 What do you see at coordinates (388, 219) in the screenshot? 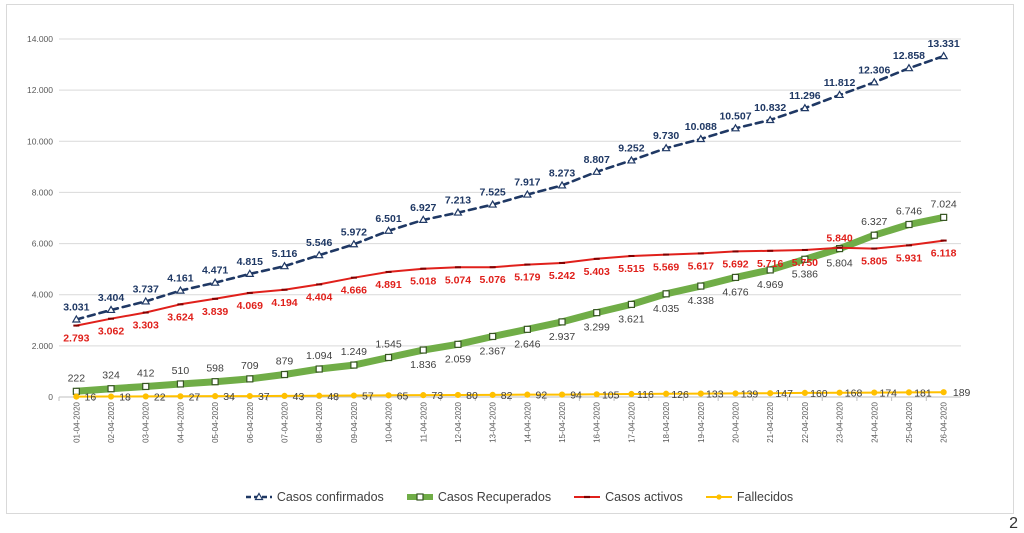
I see `data-label: 6.501` at bounding box center [388, 219].